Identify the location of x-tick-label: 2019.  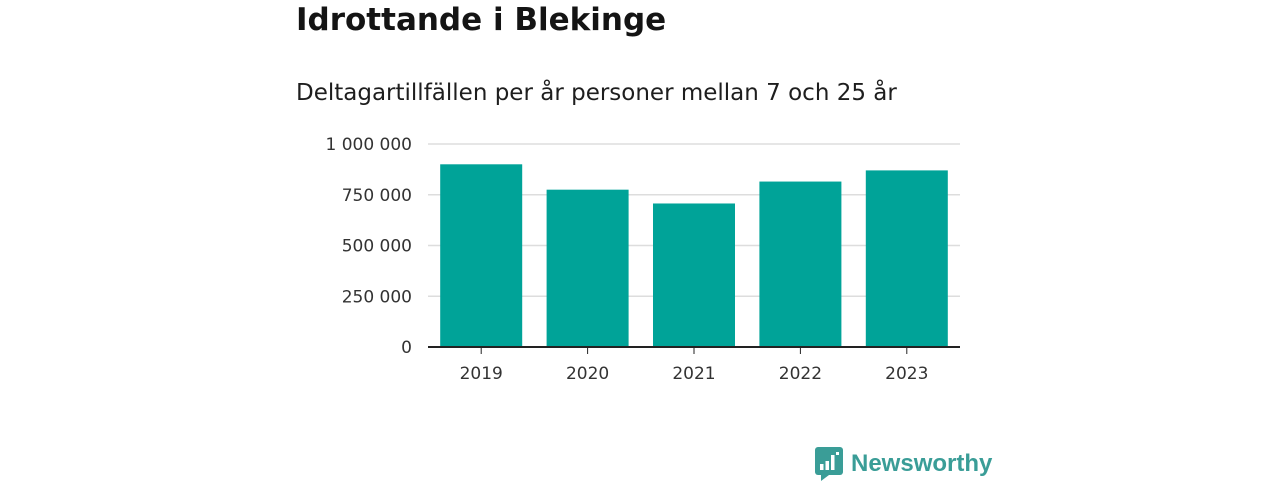
(481, 374).